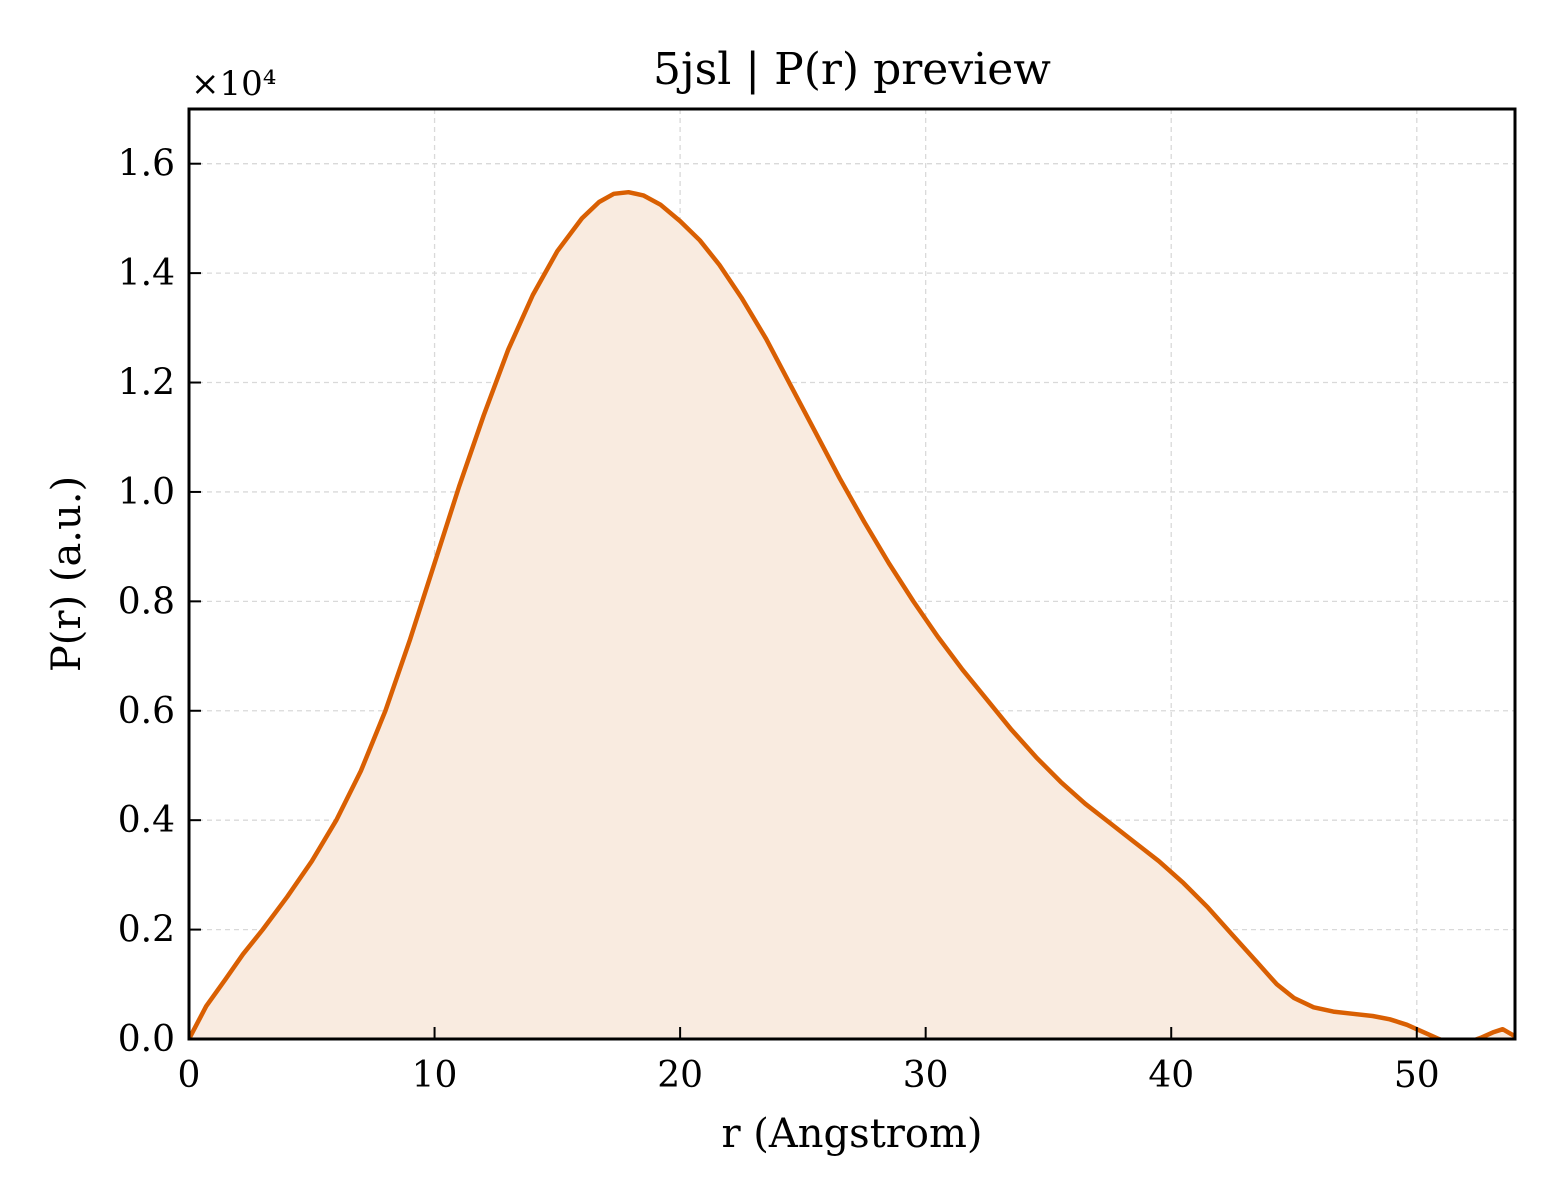 This screenshot has width=1560, height=1200. I want to click on y-axis-label: P(r) (a.u.), so click(67, 574).